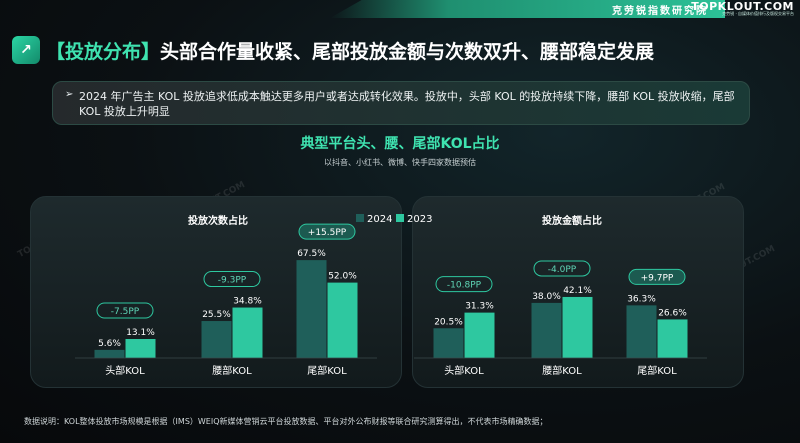 The width and height of the screenshot is (800, 443). I want to click on value-label-2023: 26.6%, so click(672, 313).